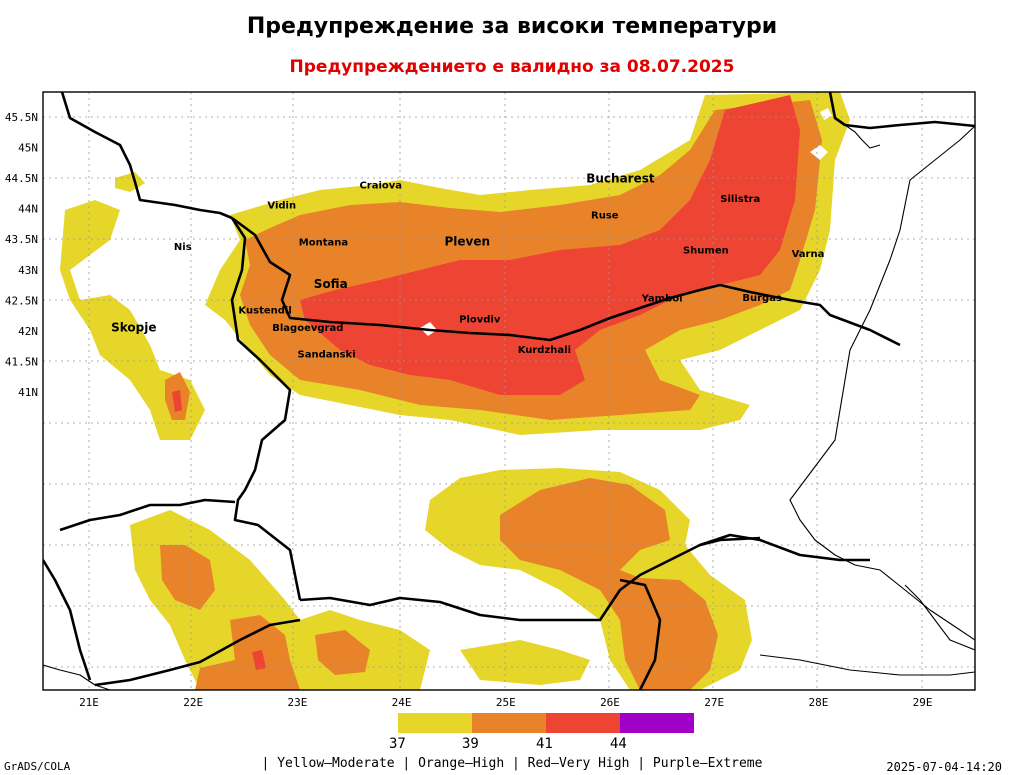  I want to click on lat-tick-label: 45.5N, so click(21, 117).